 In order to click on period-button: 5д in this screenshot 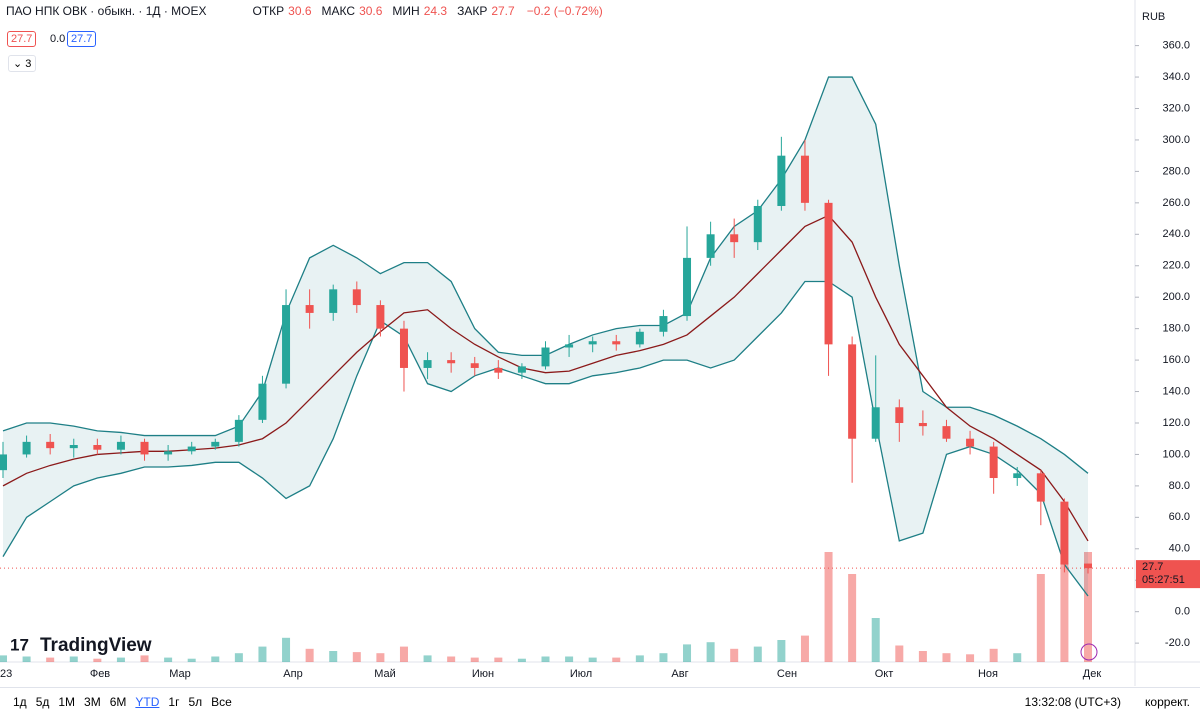, I will do `click(42, 701)`.